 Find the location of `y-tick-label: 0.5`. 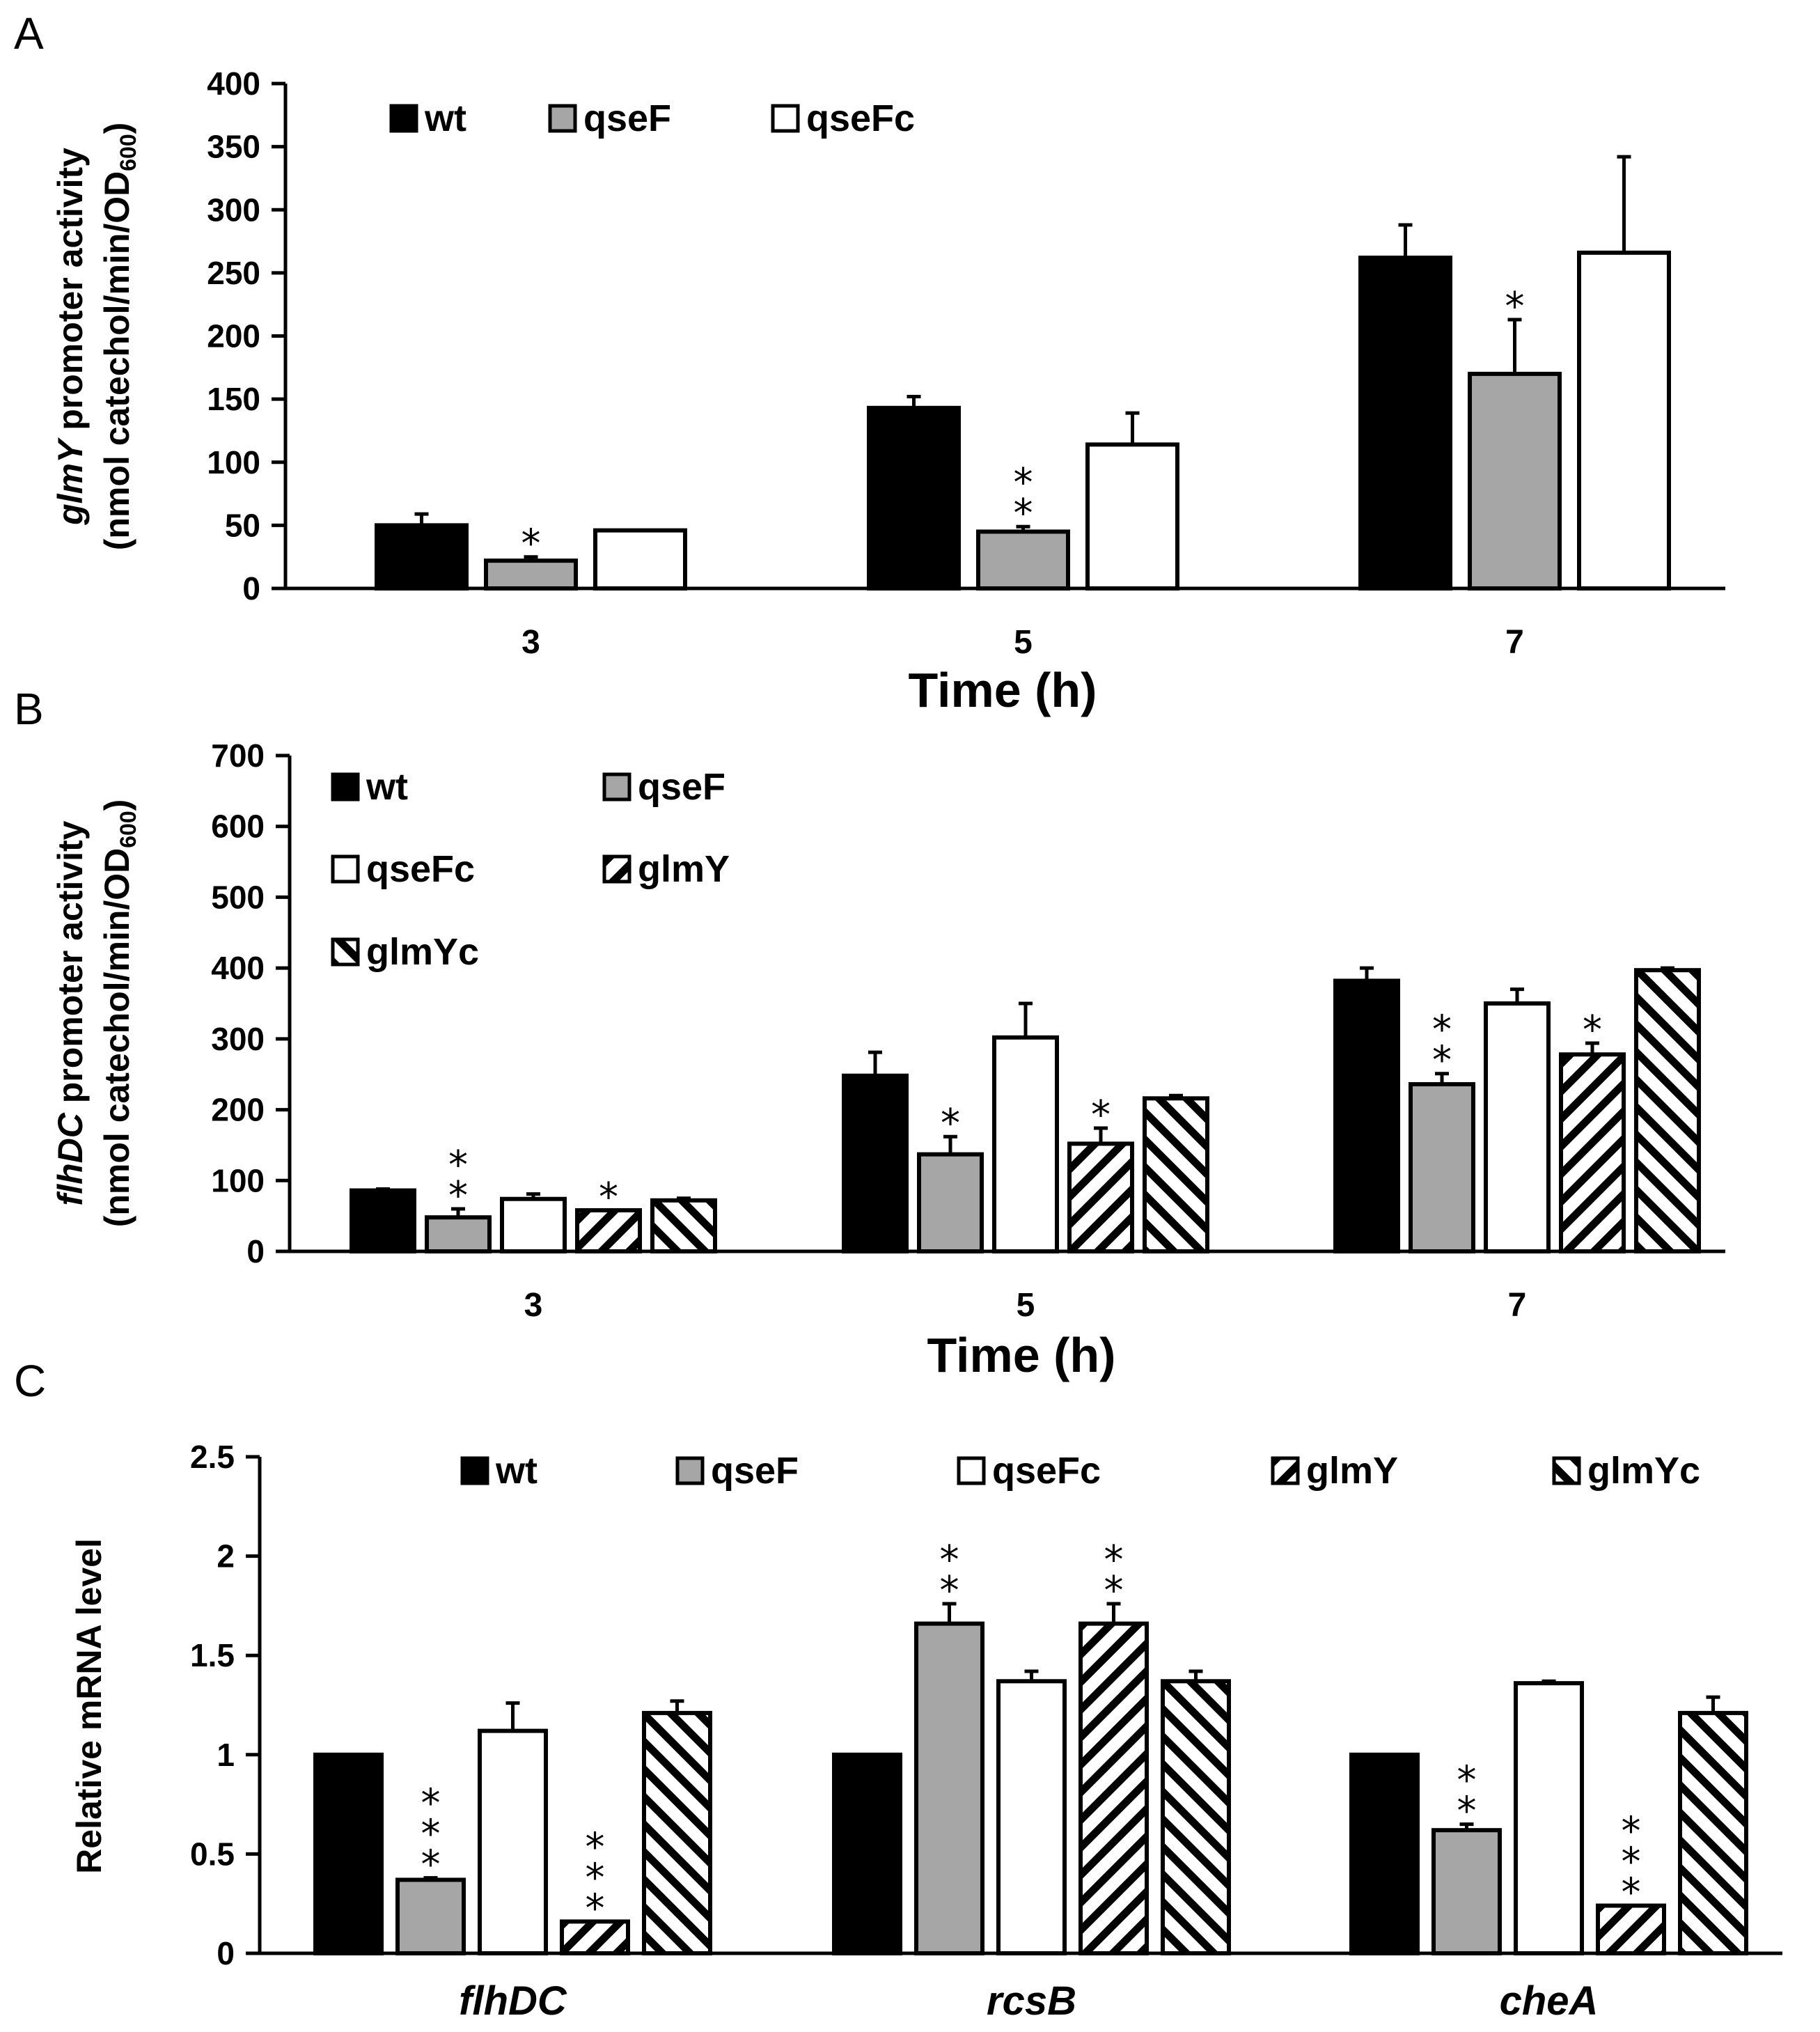

y-tick-label: 0.5 is located at coordinates (213, 1854).